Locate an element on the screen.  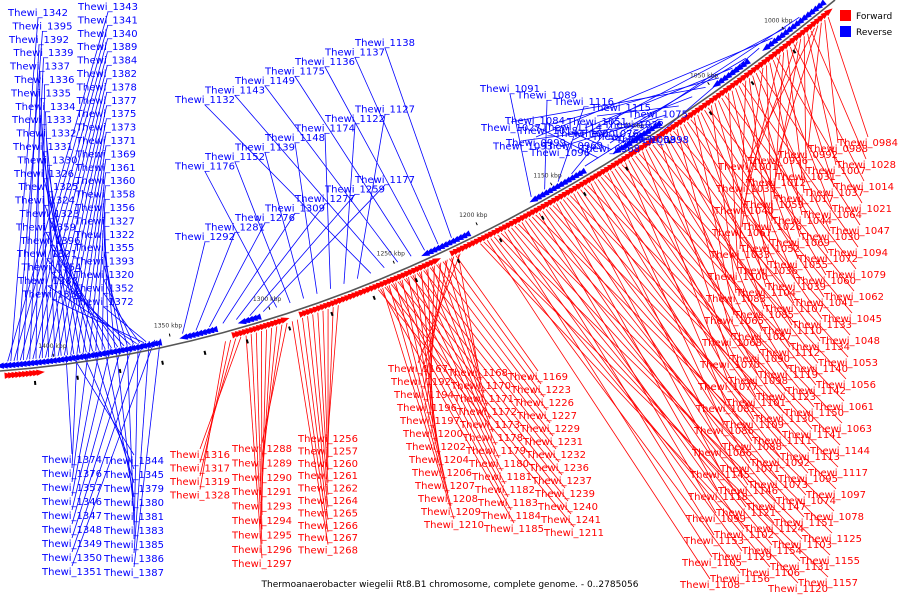
gene-label: Thewi_1371 is located at coordinates (105, 141).